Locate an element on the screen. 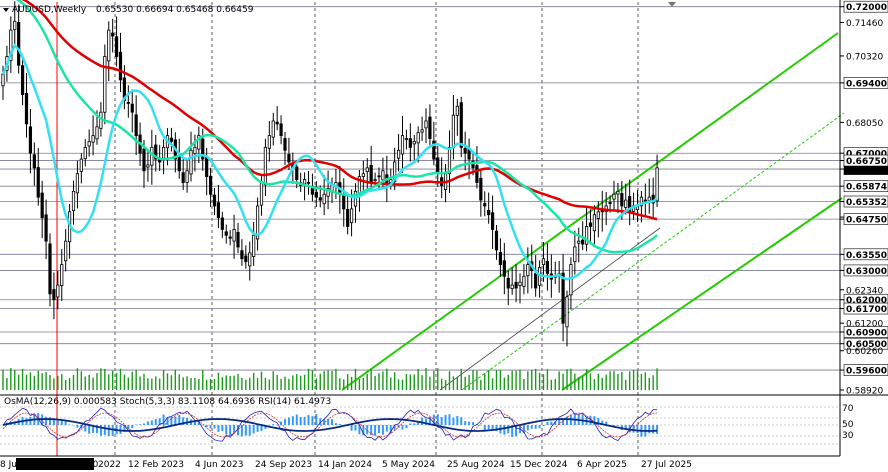 The width and height of the screenshot is (888, 472). channel-inner is located at coordinates (550, 309).